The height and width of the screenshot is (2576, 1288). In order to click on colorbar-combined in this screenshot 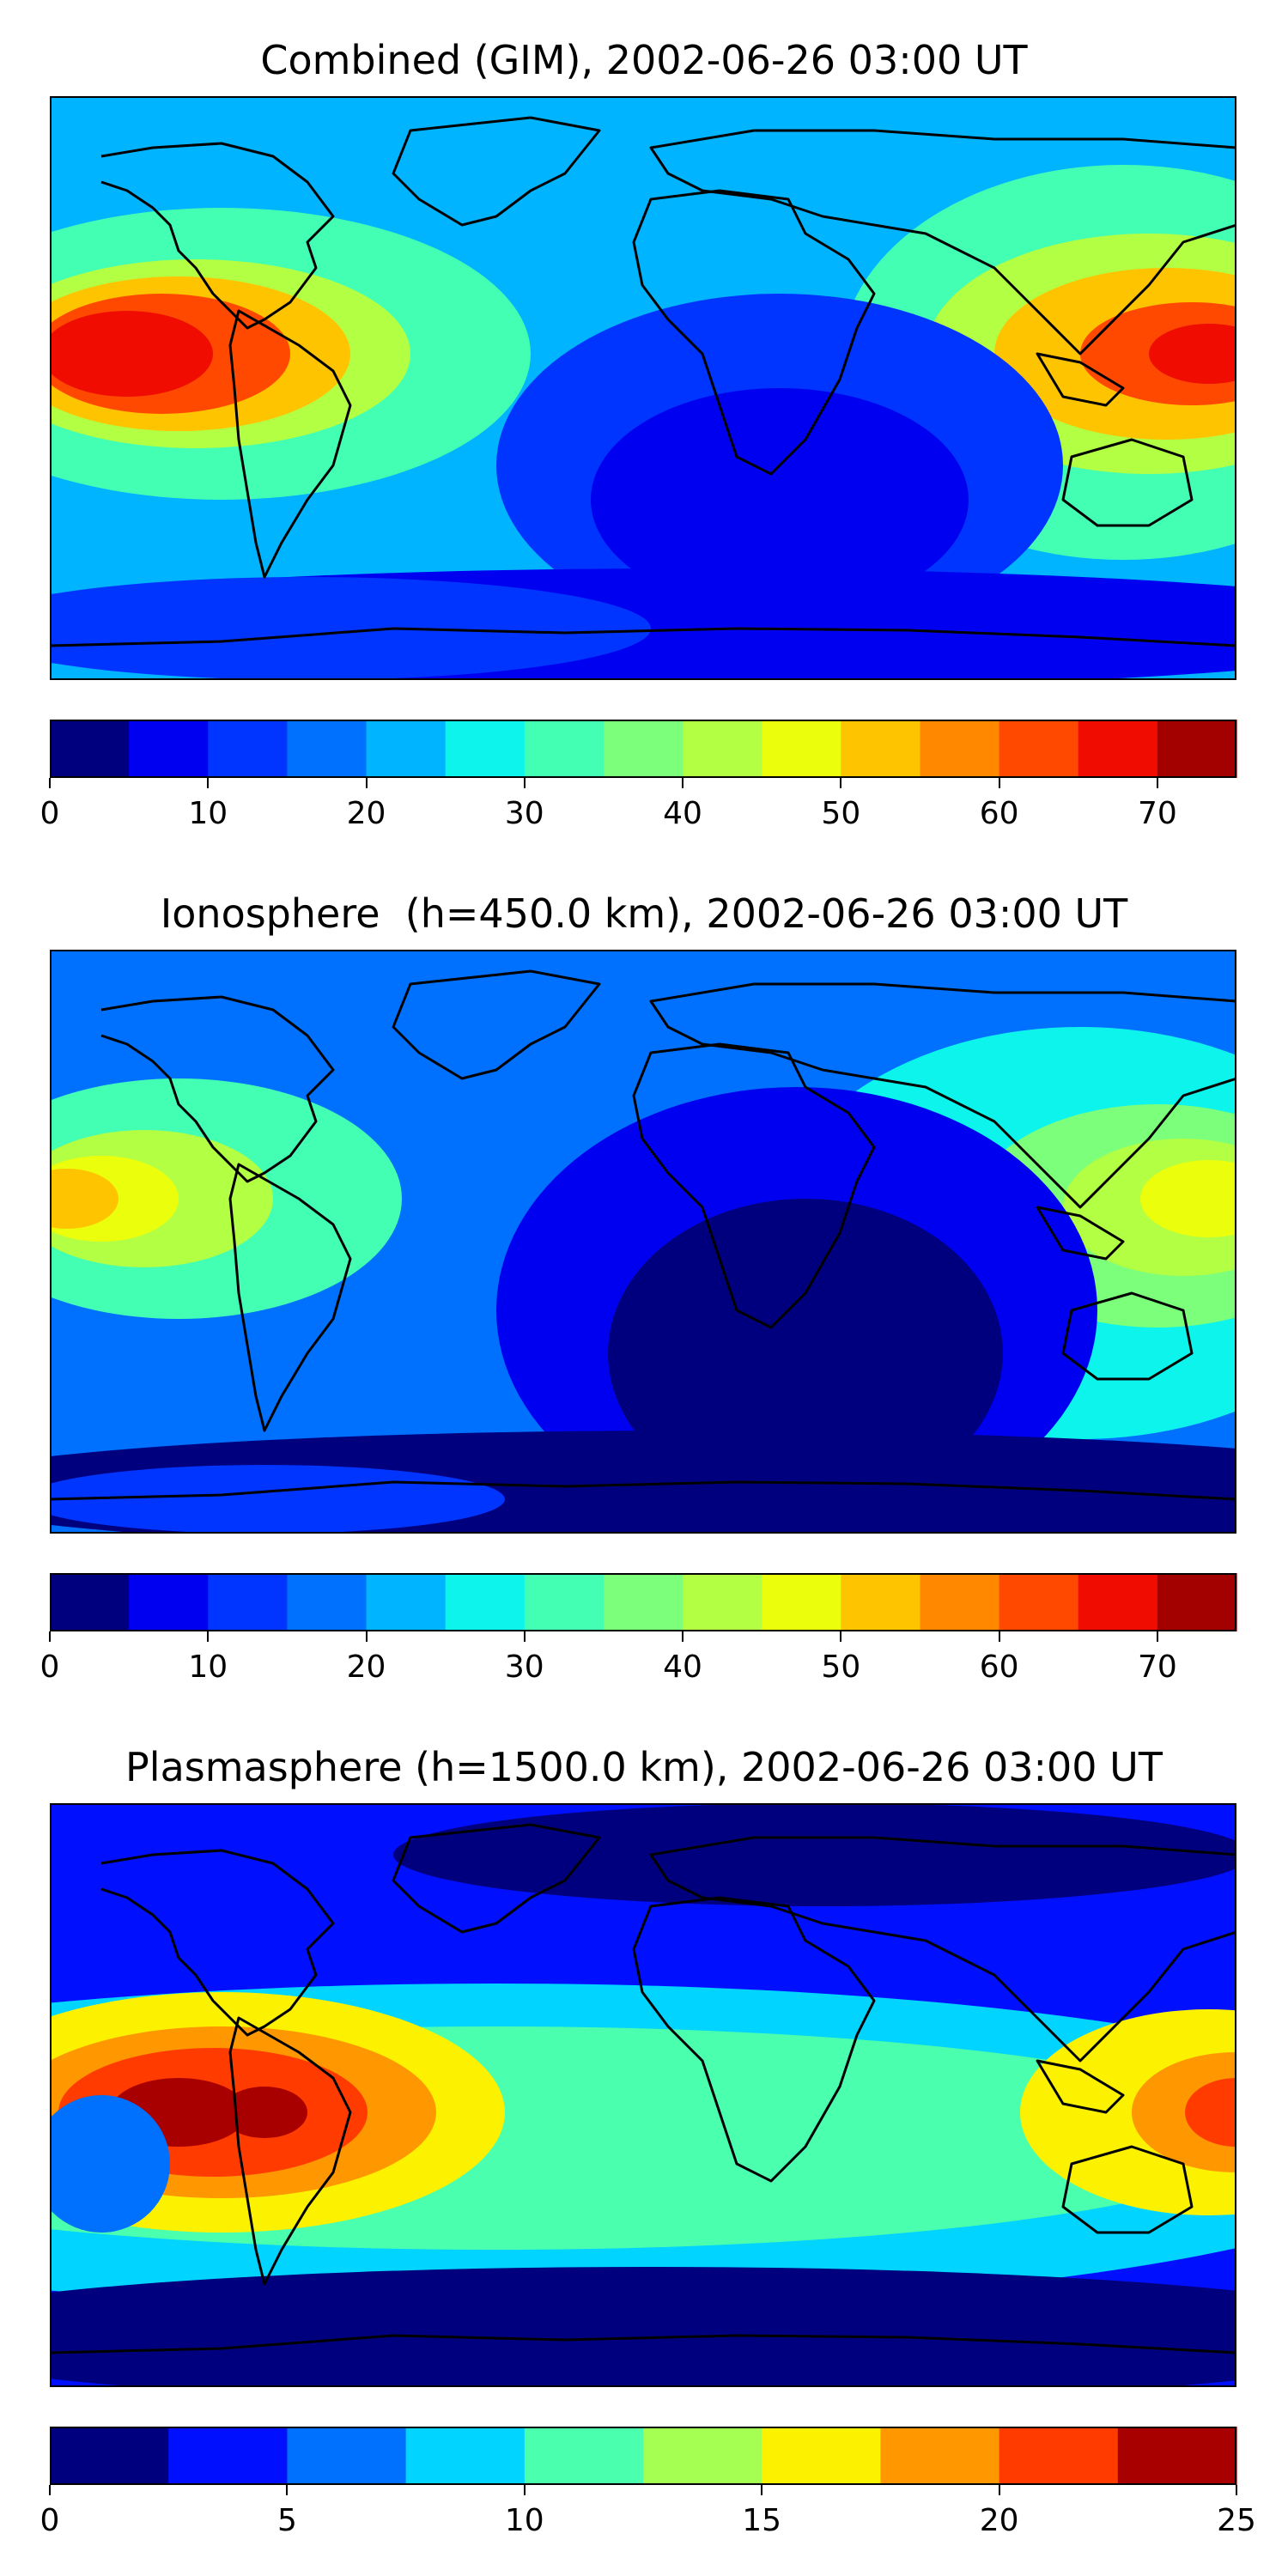, I will do `click(643, 749)`.